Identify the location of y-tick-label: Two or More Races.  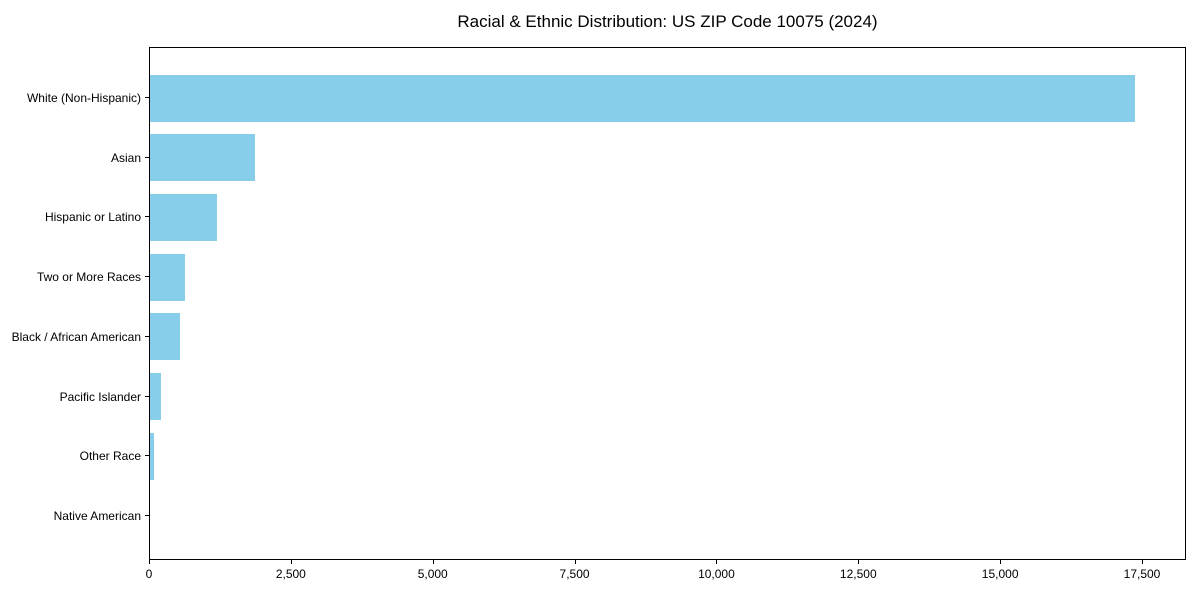
(88, 277).